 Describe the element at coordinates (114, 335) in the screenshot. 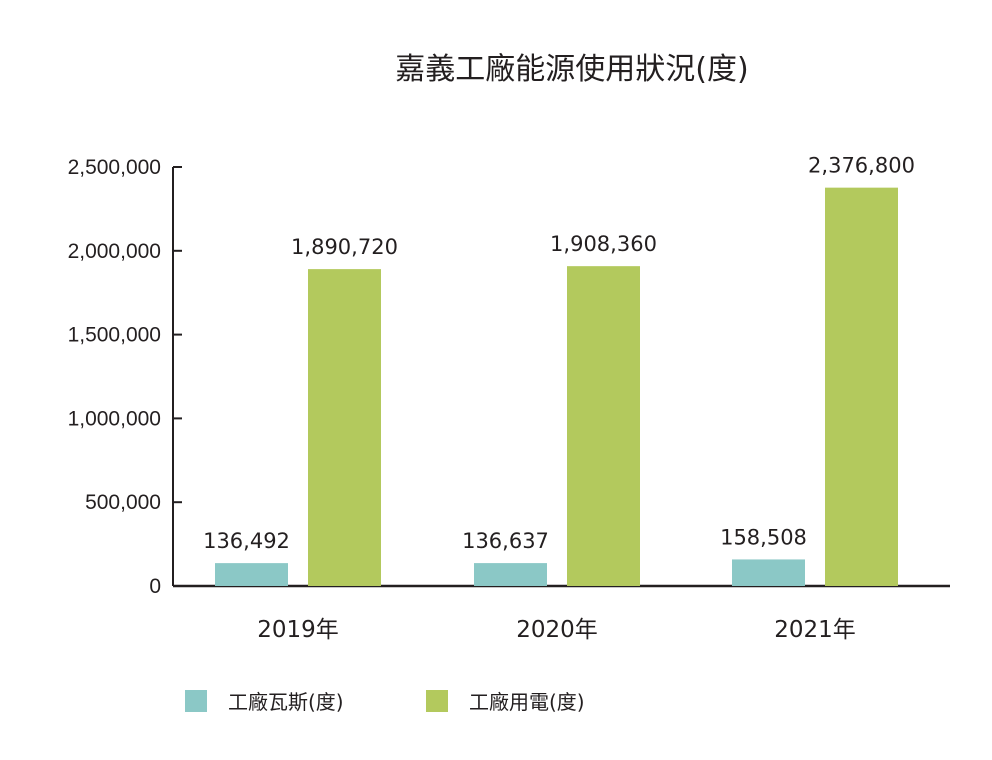

I see `y-tick-label: 1,500,000` at that location.